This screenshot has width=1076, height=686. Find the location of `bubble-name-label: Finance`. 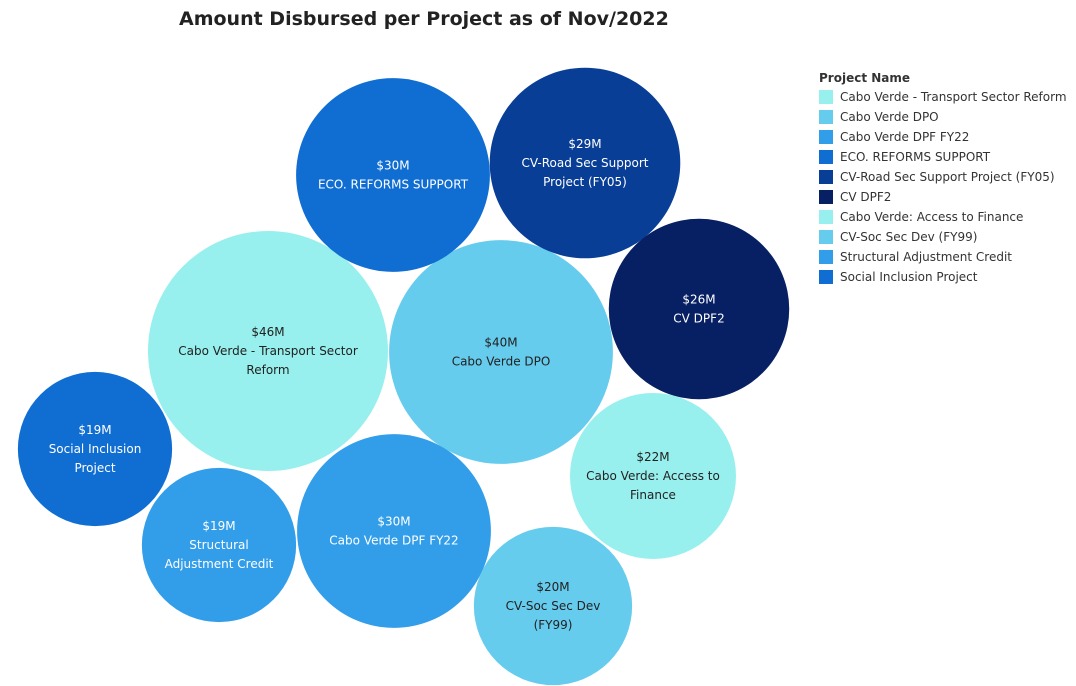

bubble-name-label: Finance is located at coordinates (653, 495).